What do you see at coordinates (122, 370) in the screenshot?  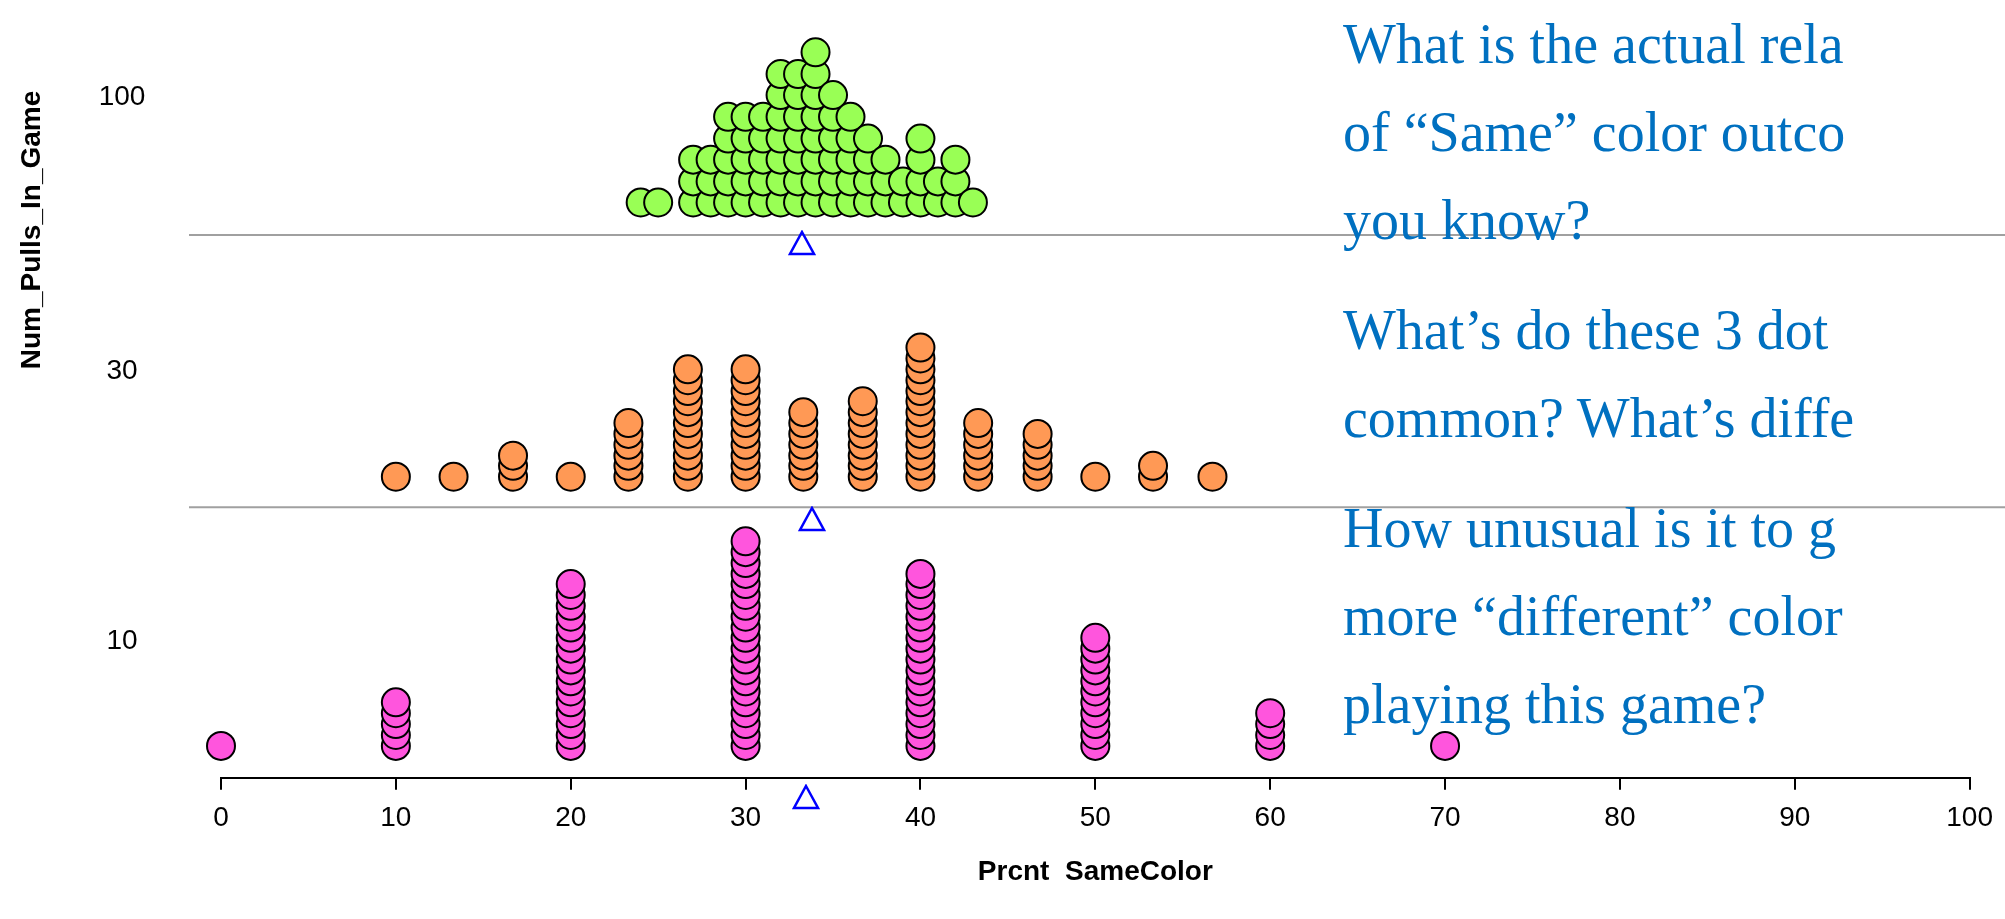 I see `text: 30` at bounding box center [122, 370].